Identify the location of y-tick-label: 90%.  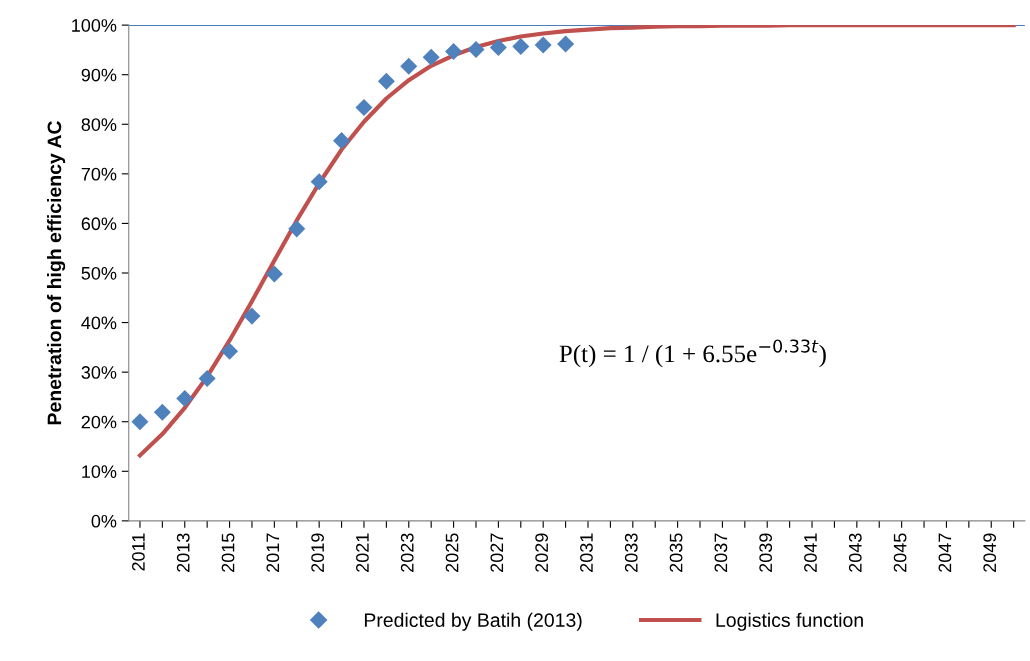
(99, 75).